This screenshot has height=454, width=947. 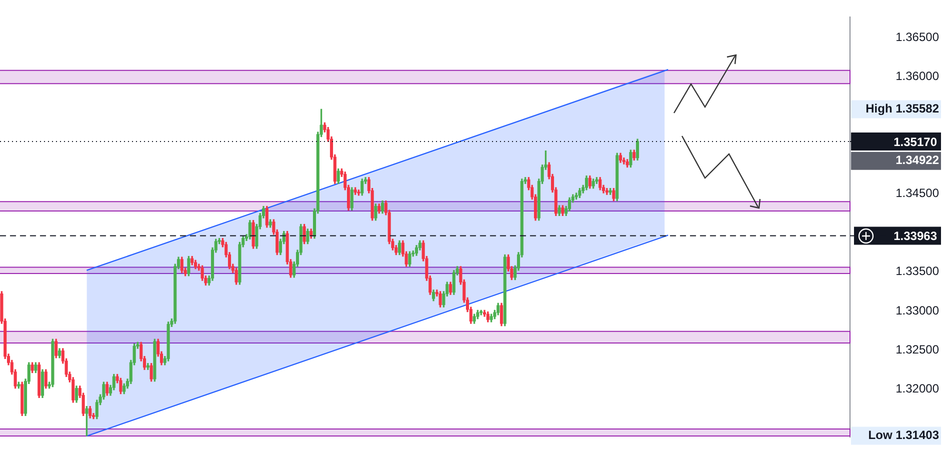 I want to click on y-tick-label: 1.36000, so click(x=918, y=75).